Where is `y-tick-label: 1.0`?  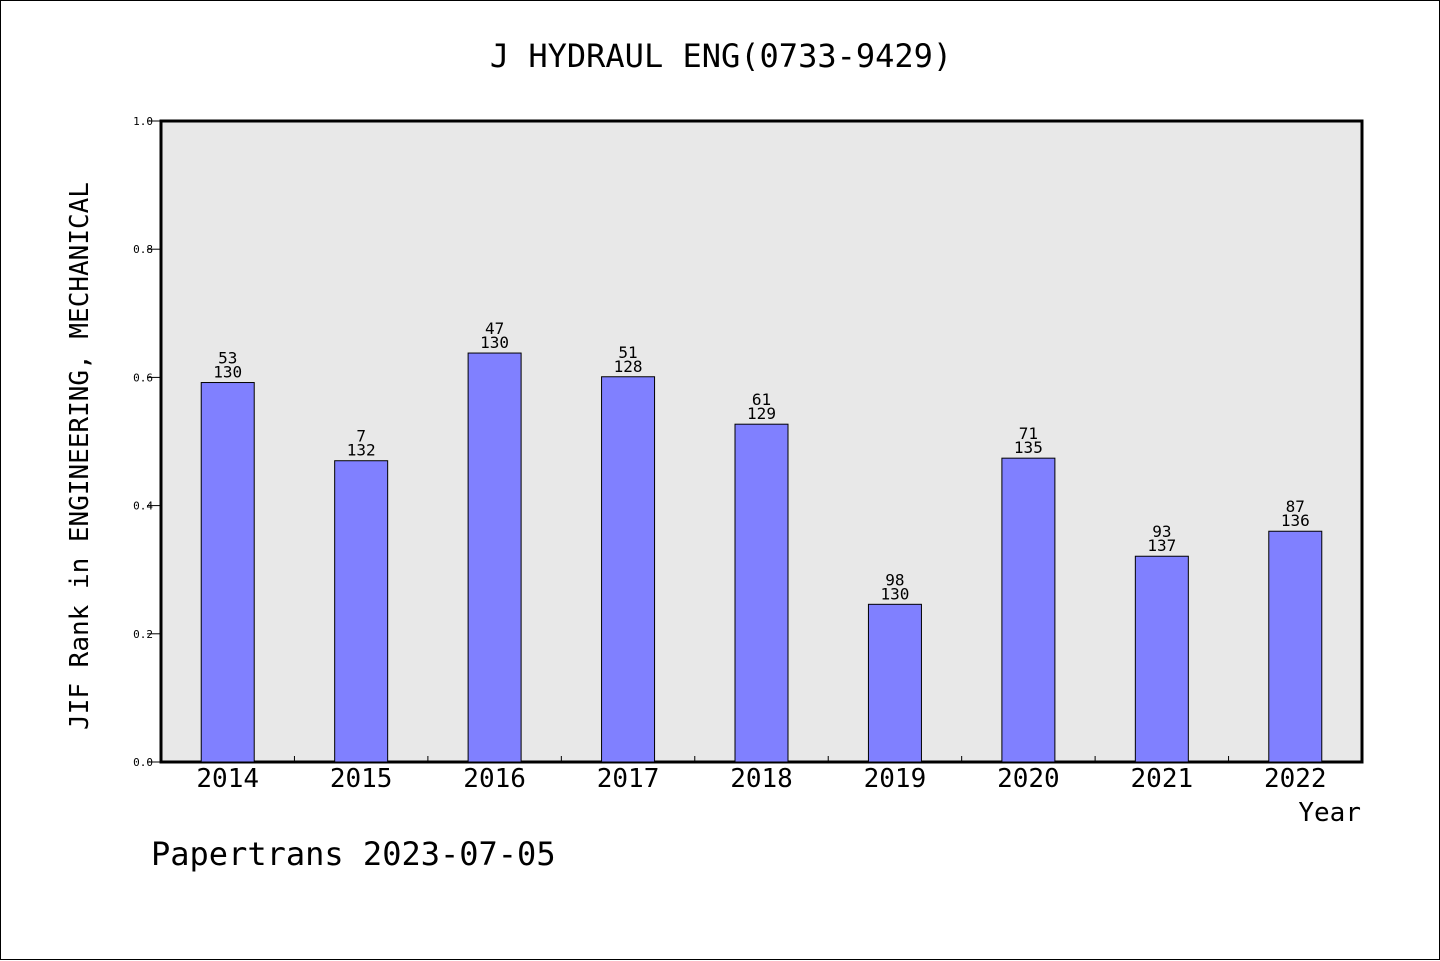 y-tick-label: 1.0 is located at coordinates (143, 121).